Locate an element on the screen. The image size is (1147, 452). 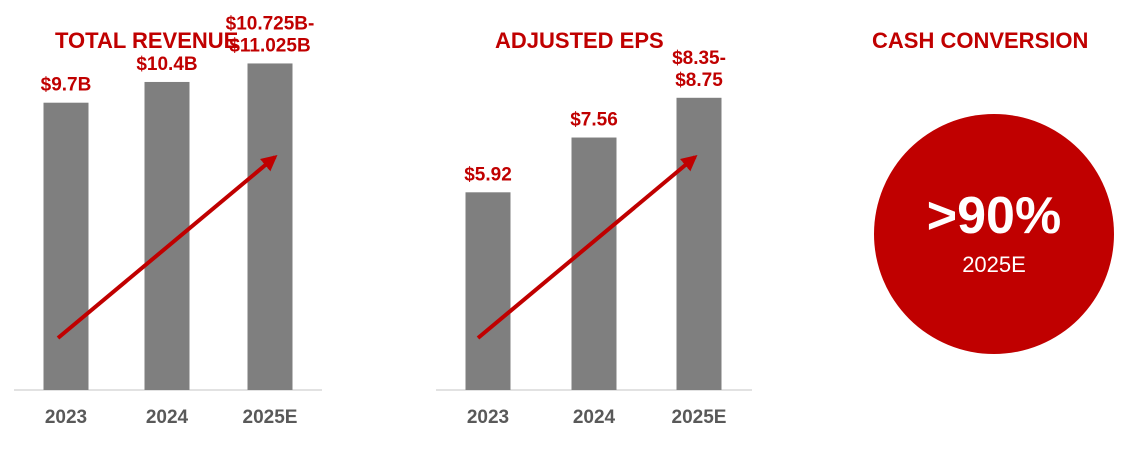
data-label: $8.75 is located at coordinates (699, 80).